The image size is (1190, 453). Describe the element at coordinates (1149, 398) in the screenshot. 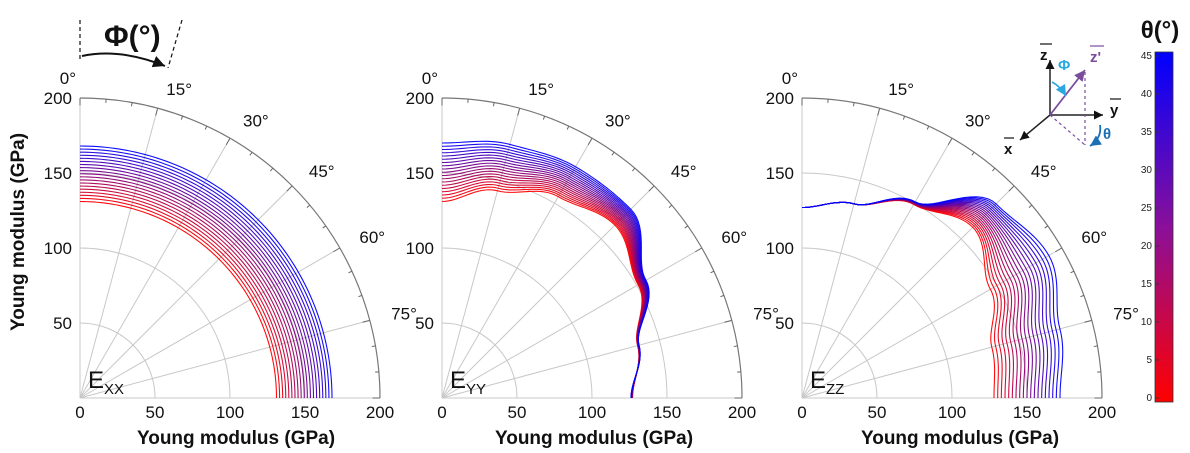

I see `colorbar-tick-label: 0` at that location.